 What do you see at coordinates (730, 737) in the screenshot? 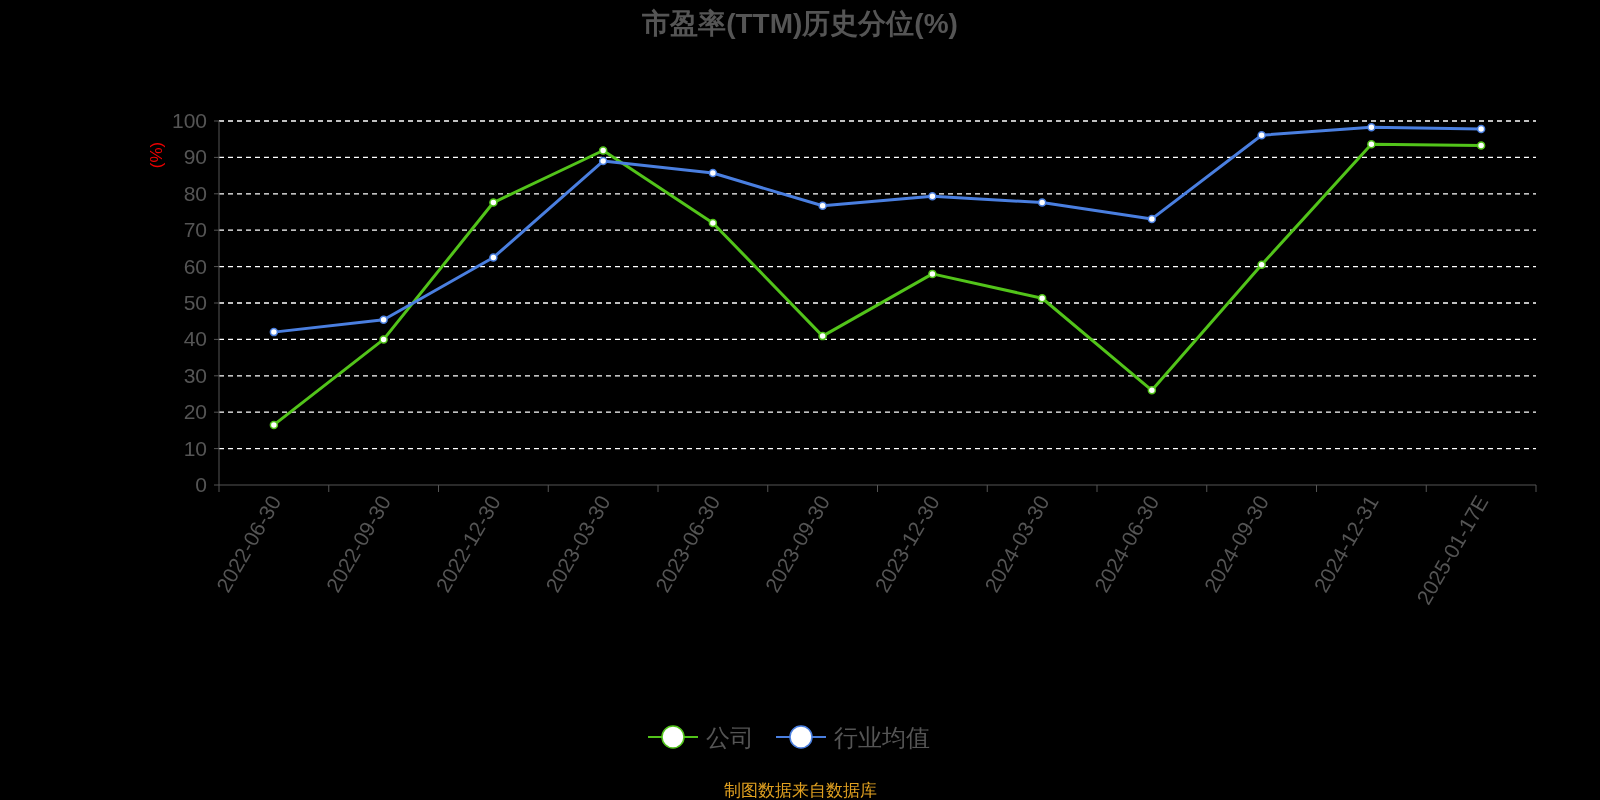
I see `legend-label: 公司` at bounding box center [730, 737].